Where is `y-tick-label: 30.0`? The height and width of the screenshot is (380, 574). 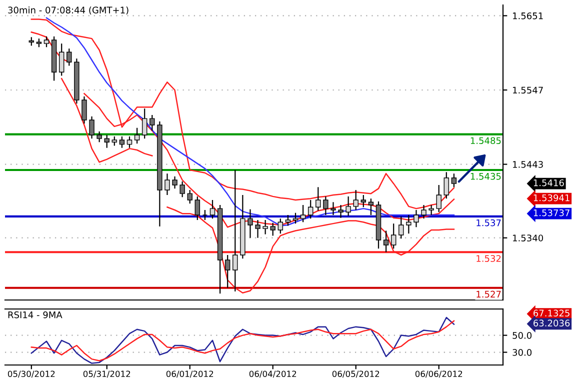 y-tick-label: 30.0 is located at coordinates (522, 352).